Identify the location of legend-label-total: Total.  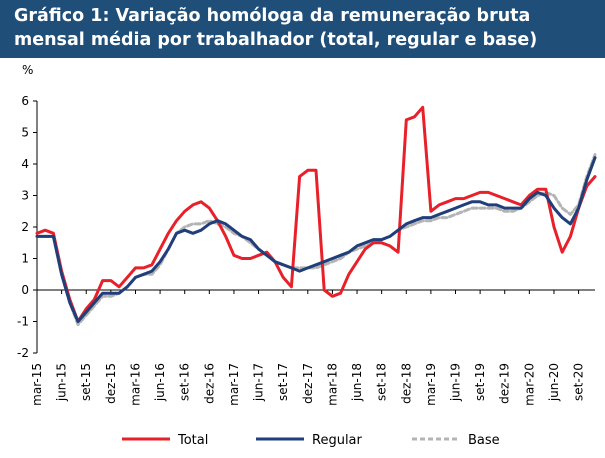
(192, 440).